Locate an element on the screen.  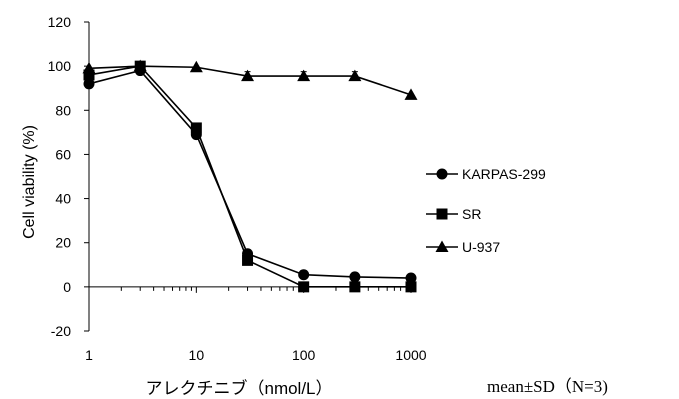
legend-label-u-937: U-937 is located at coordinates (481, 247).